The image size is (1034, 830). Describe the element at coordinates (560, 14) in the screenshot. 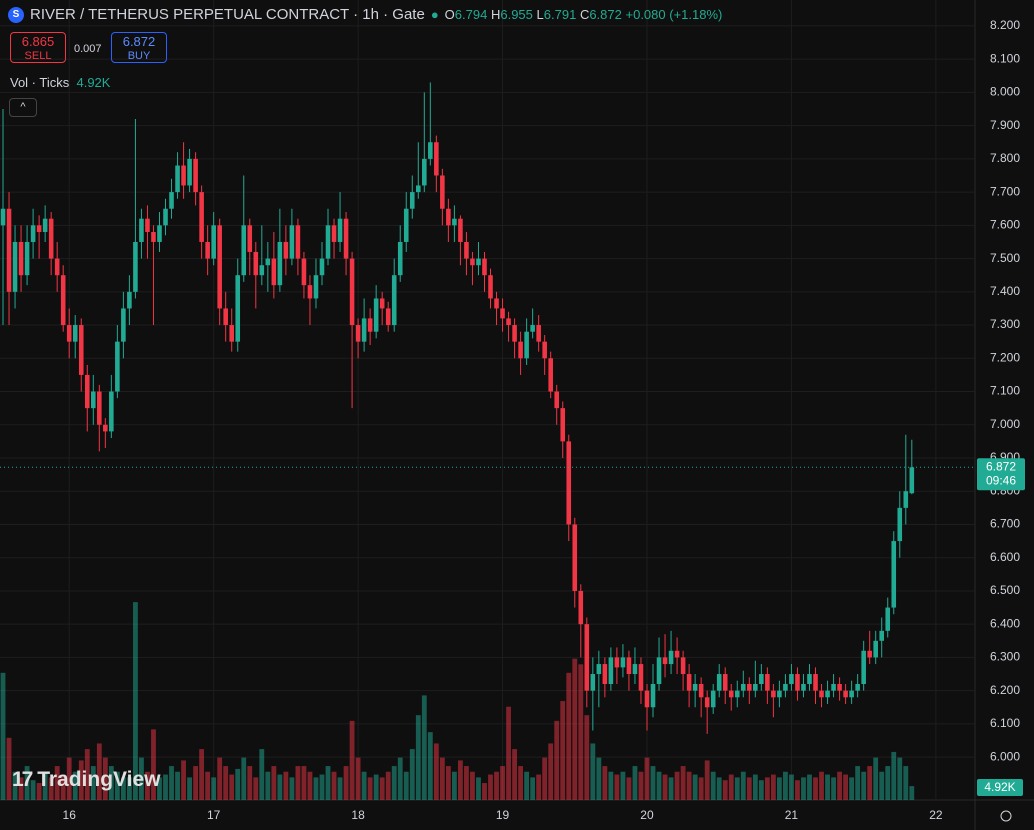

I see `low: 6.791` at that location.